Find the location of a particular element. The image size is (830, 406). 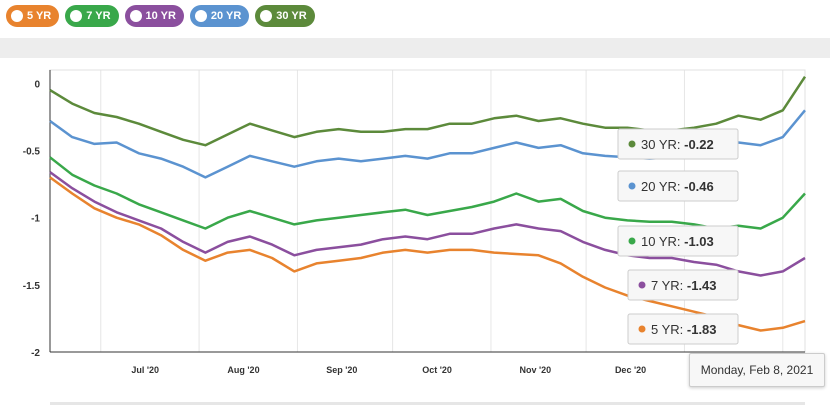

x-tick-label: Dec '20 is located at coordinates (630, 370).